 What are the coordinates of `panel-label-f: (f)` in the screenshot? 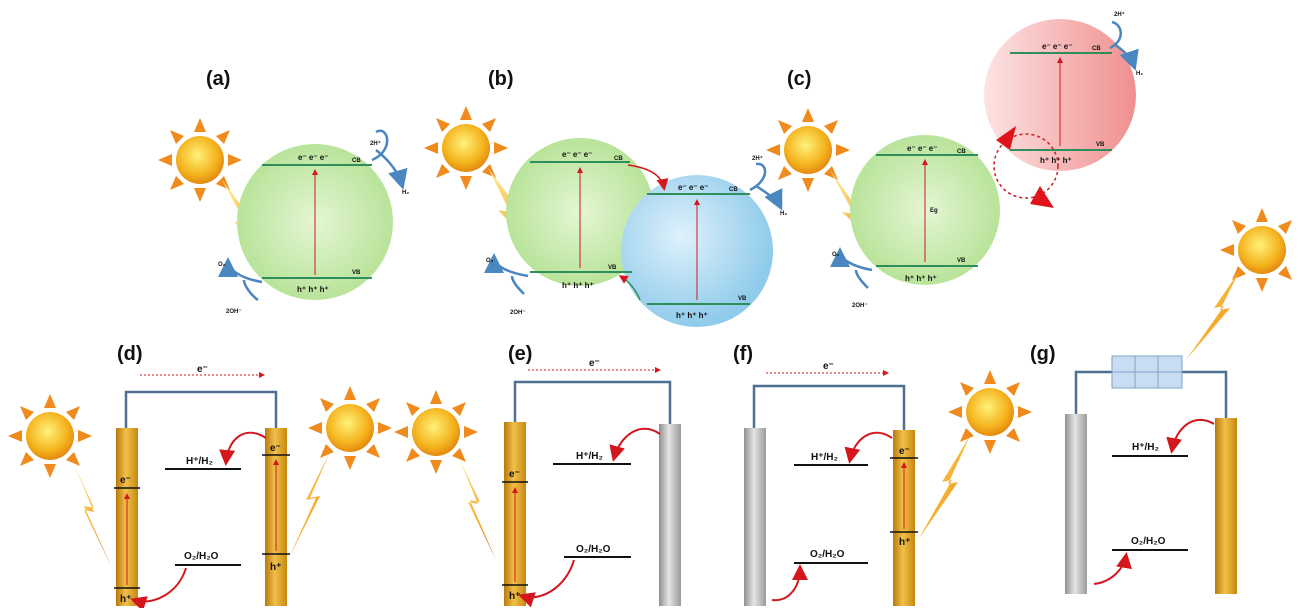 It's located at (743, 354).